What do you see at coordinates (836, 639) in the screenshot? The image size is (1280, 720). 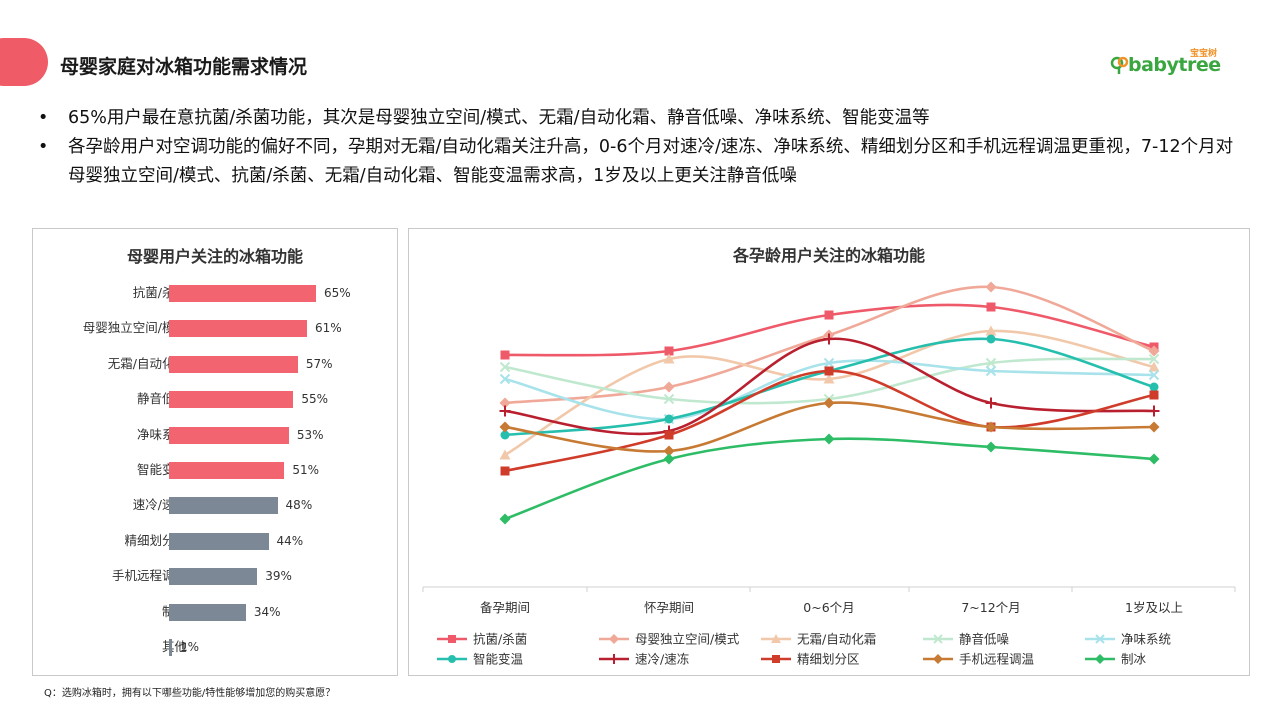 I see `legend-label: 无霜/自动化霜` at bounding box center [836, 639].